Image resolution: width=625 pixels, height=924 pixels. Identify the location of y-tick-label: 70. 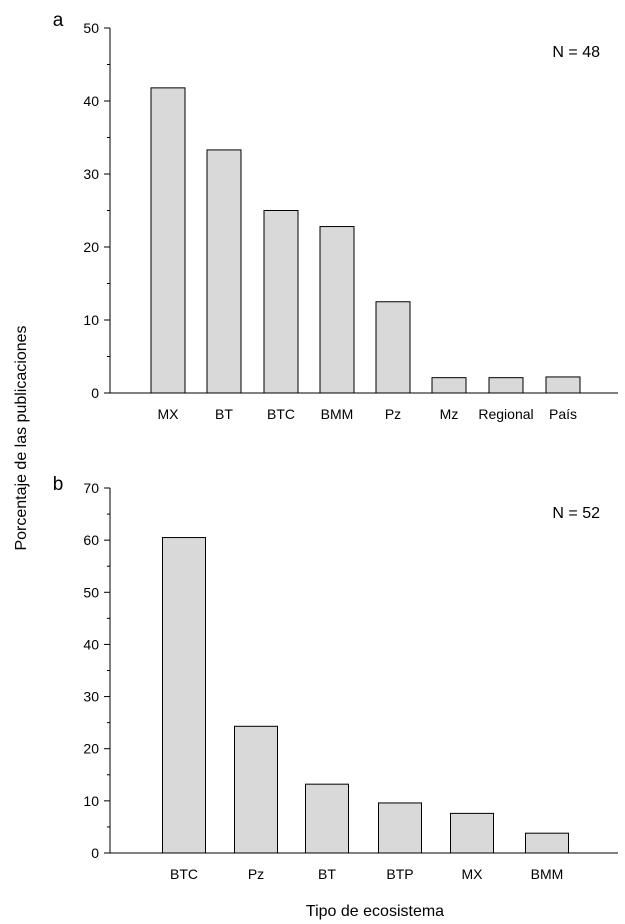
(91, 488).